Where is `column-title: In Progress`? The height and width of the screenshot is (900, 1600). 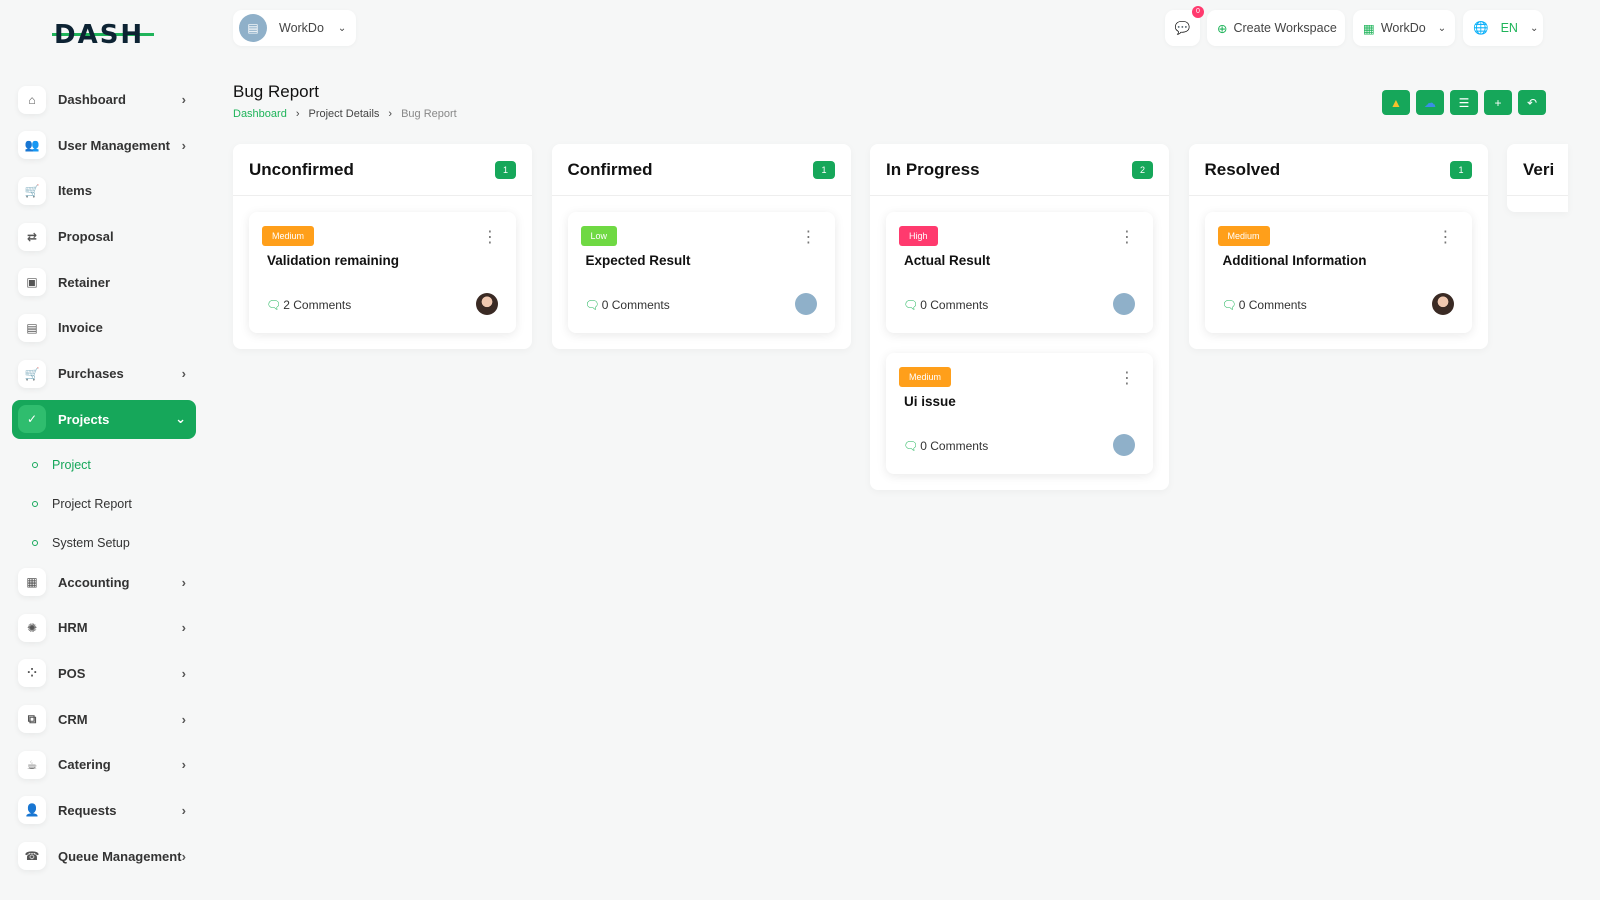
column-title: In Progress is located at coordinates (933, 169).